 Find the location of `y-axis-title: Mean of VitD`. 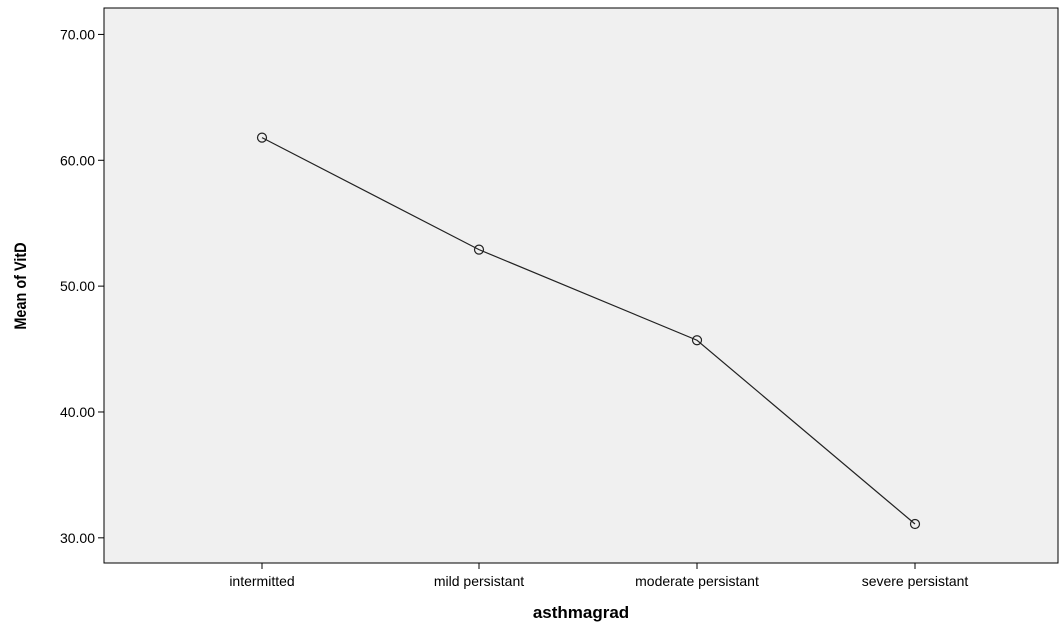

y-axis-title: Mean of VitD is located at coordinates (21, 285).